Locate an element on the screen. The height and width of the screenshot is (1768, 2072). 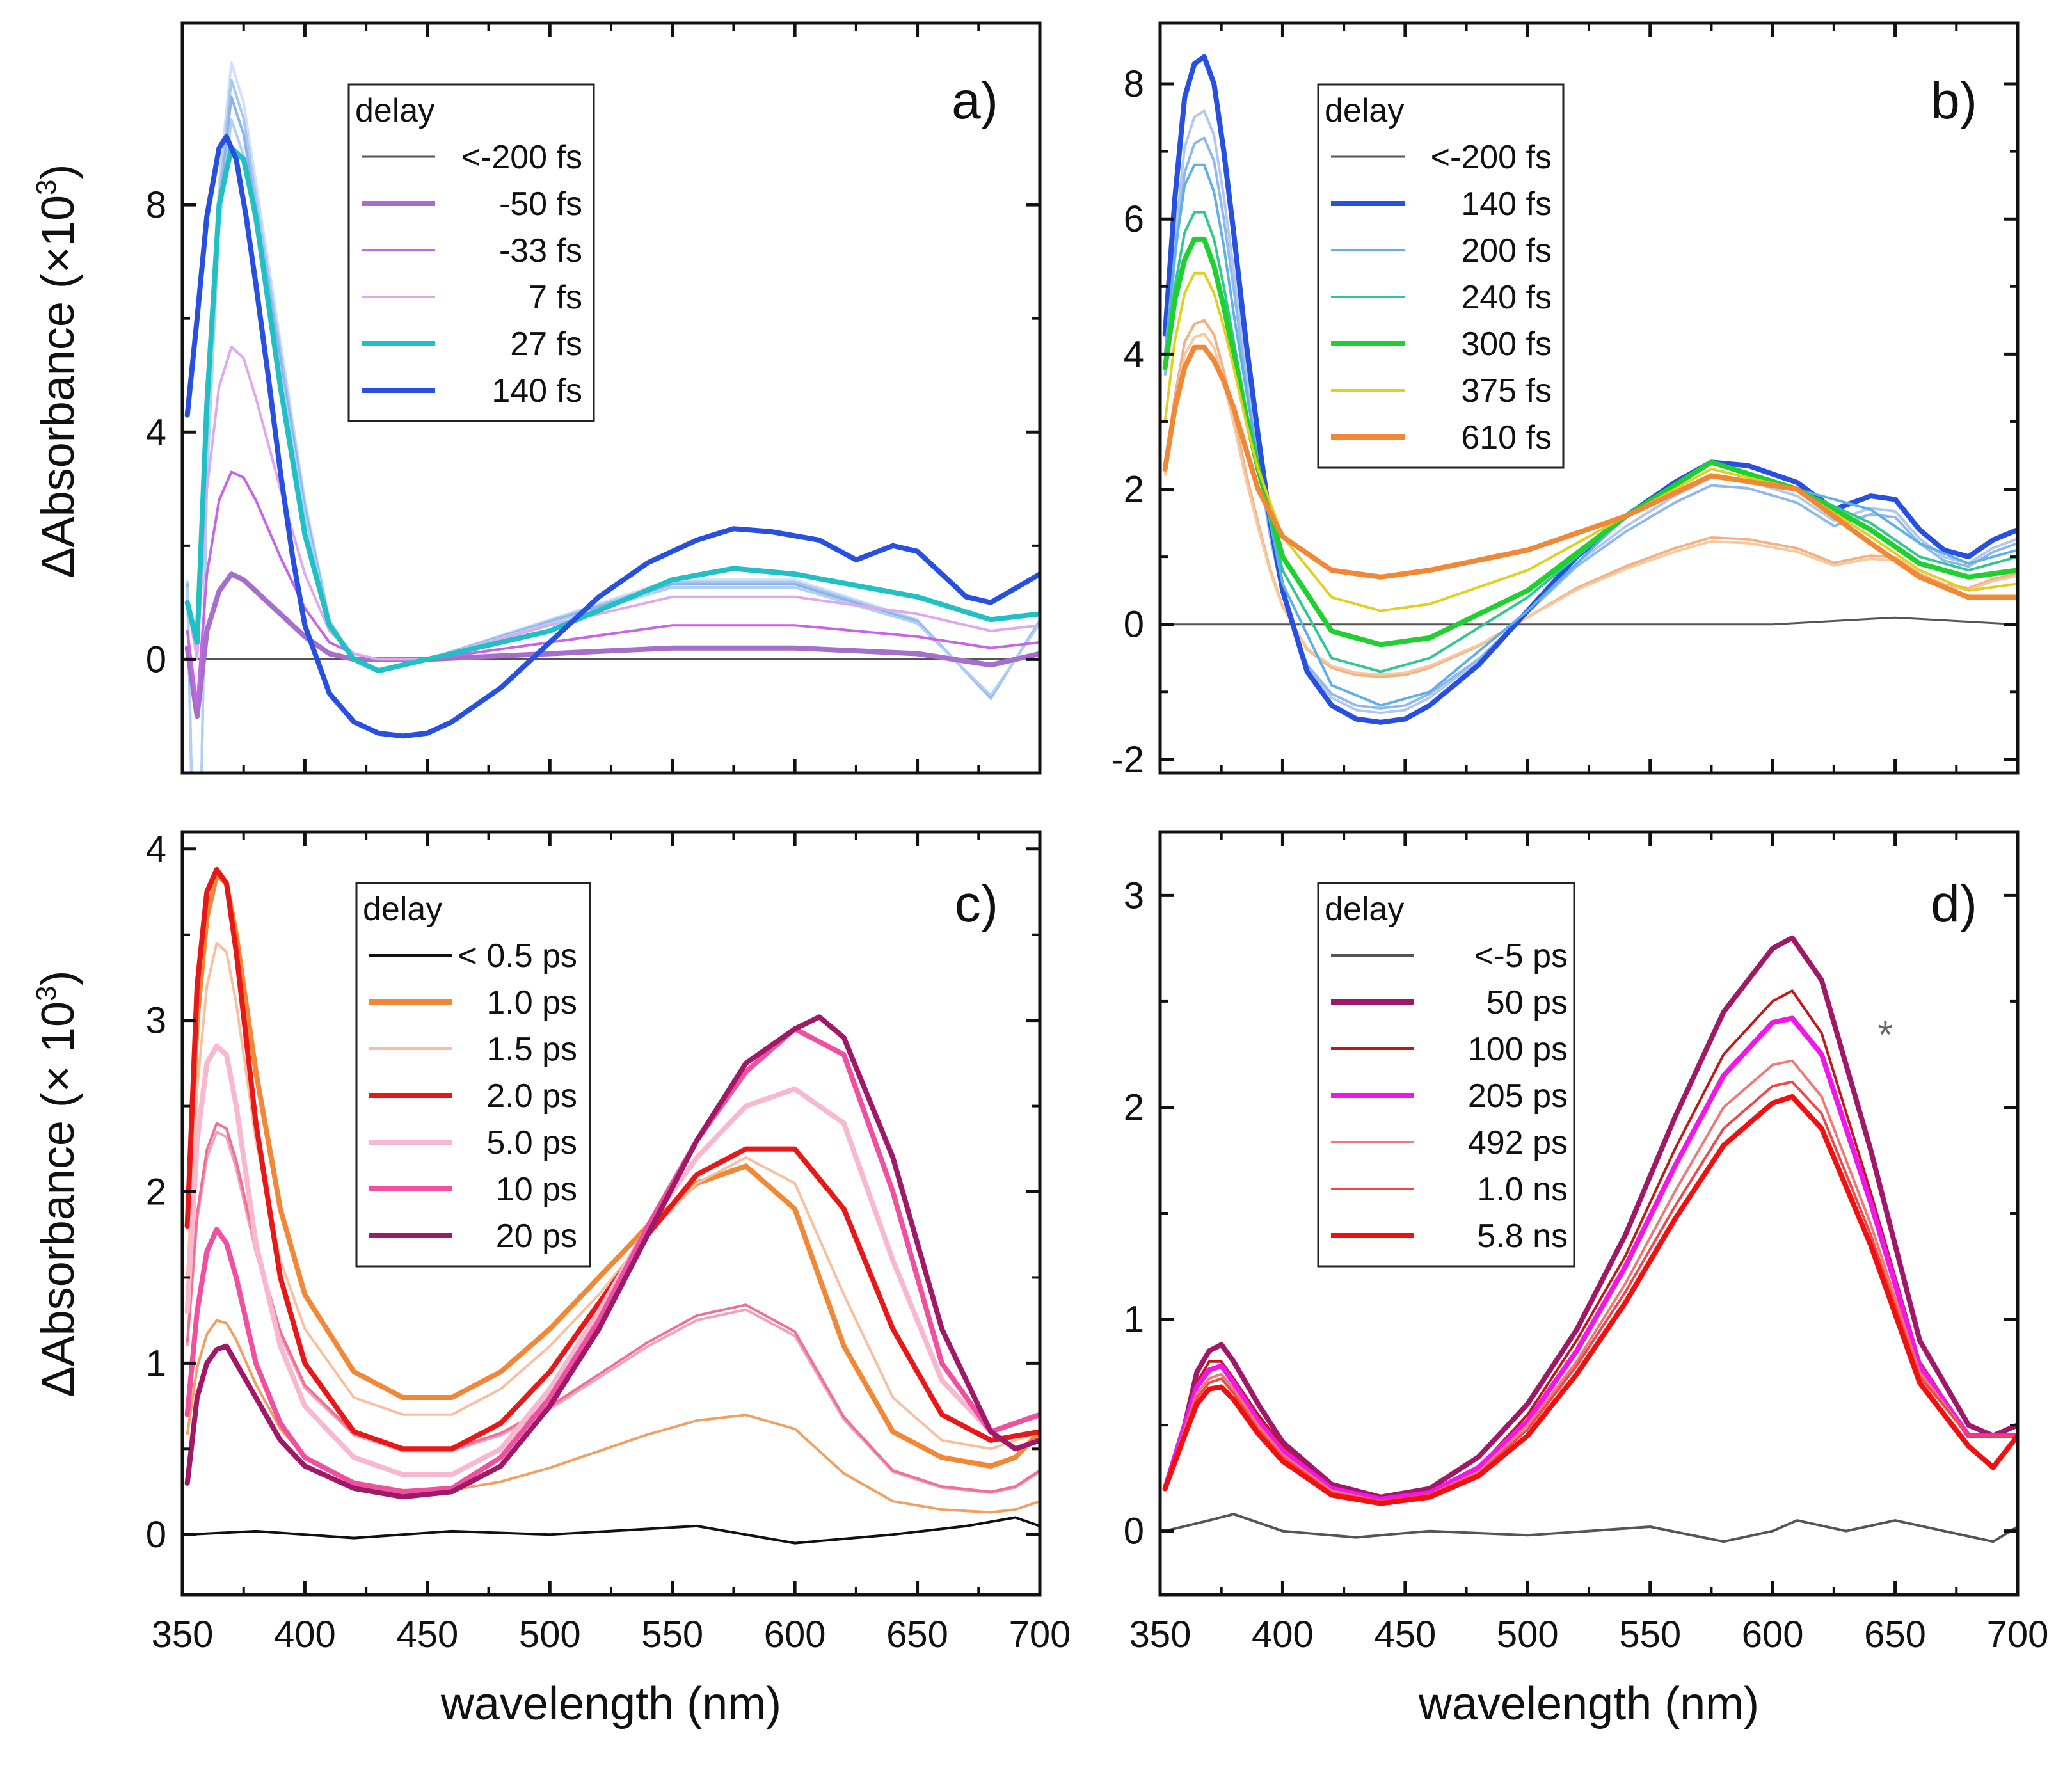
y-tick-label-c-1: 1 is located at coordinates (156, 1363).